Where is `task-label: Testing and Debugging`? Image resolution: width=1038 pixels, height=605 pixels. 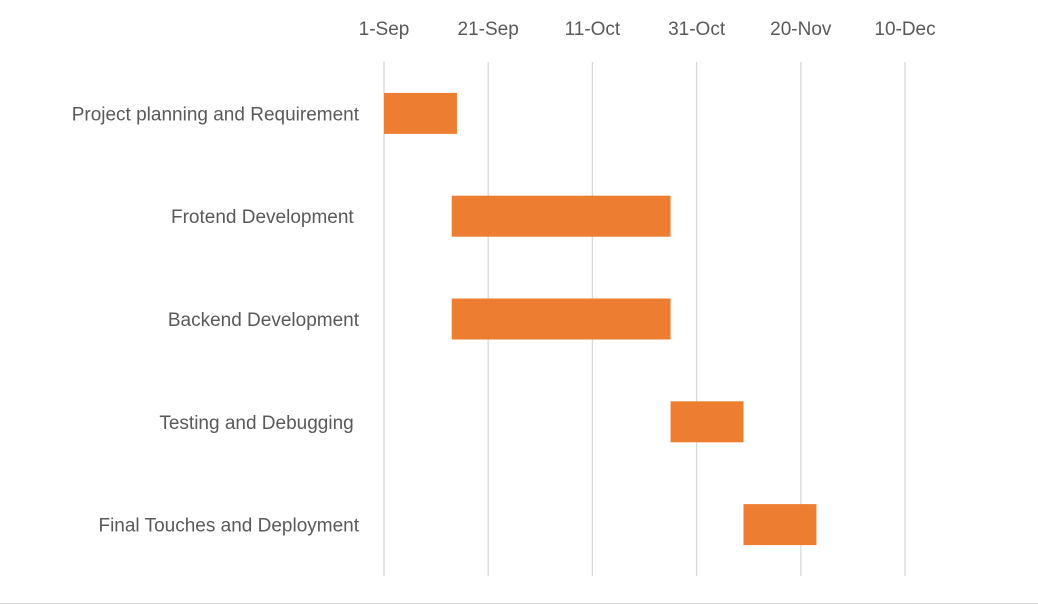 task-label: Testing and Debugging is located at coordinates (259, 423).